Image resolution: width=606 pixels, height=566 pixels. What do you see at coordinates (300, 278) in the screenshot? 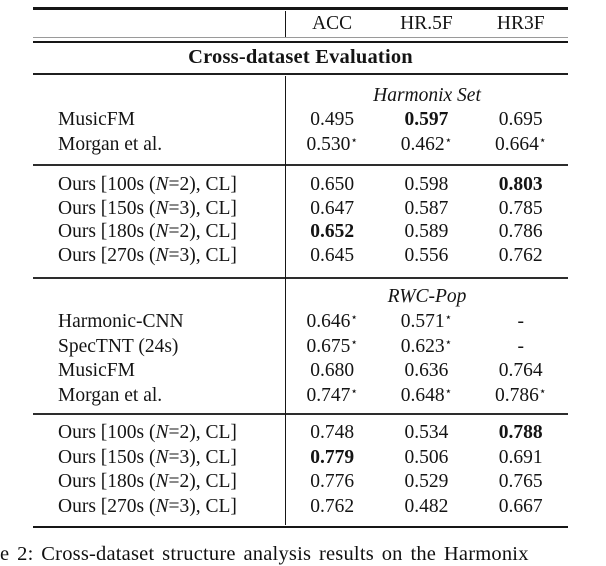
I see `table-rule-harmonix-rwc` at bounding box center [300, 278].